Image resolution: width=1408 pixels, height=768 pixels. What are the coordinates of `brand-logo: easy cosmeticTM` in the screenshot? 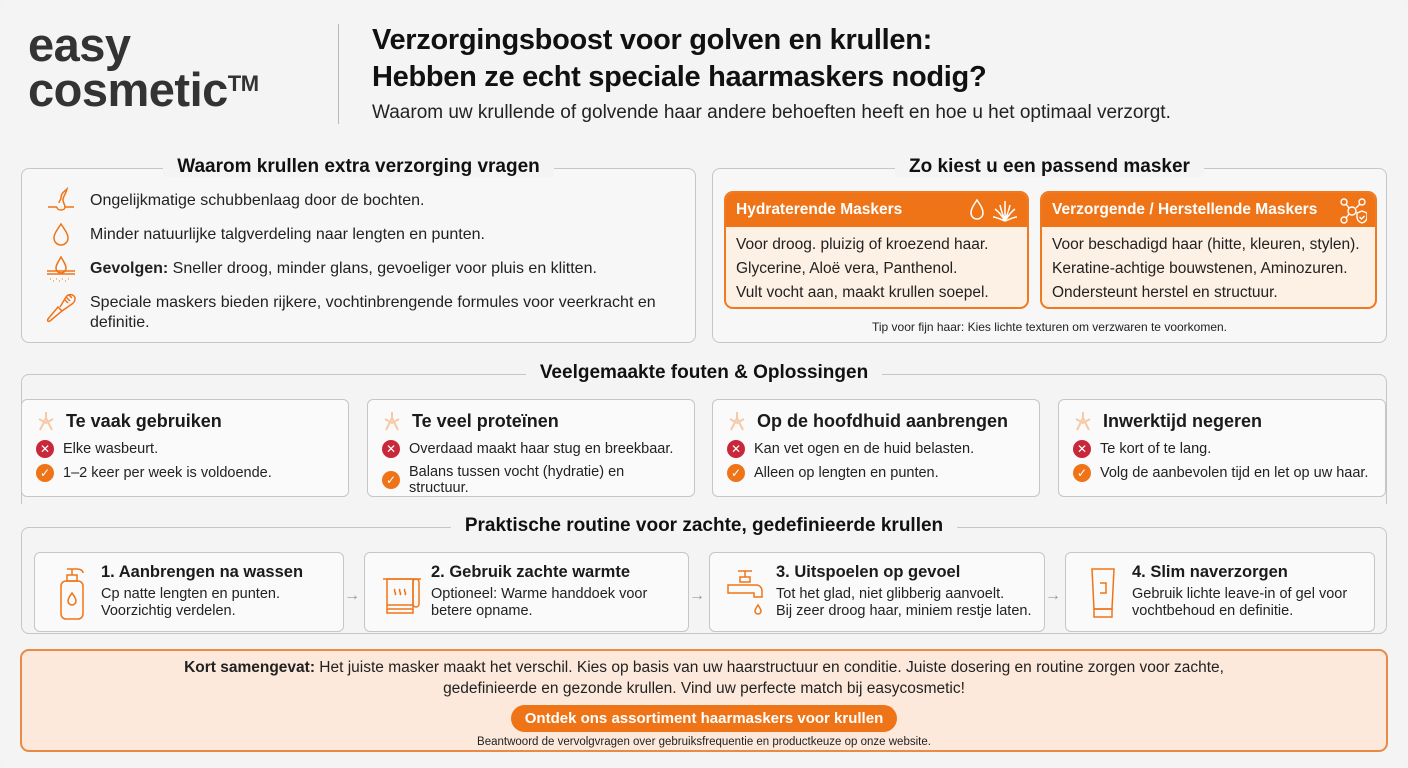 It's located at (143, 65).